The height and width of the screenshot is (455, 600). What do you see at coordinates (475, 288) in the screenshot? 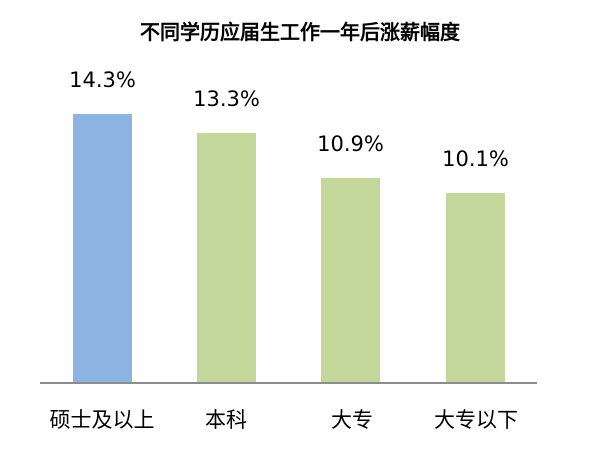
I see `bar-below-college` at bounding box center [475, 288].